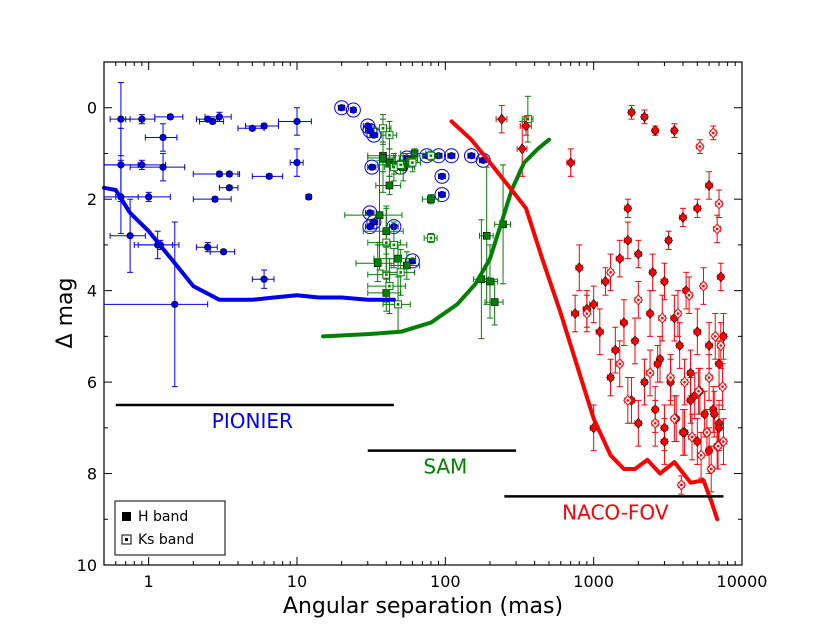 The image size is (830, 627). Describe the element at coordinates (87, 565) in the screenshot. I see `y-tick-label: 10` at that location.